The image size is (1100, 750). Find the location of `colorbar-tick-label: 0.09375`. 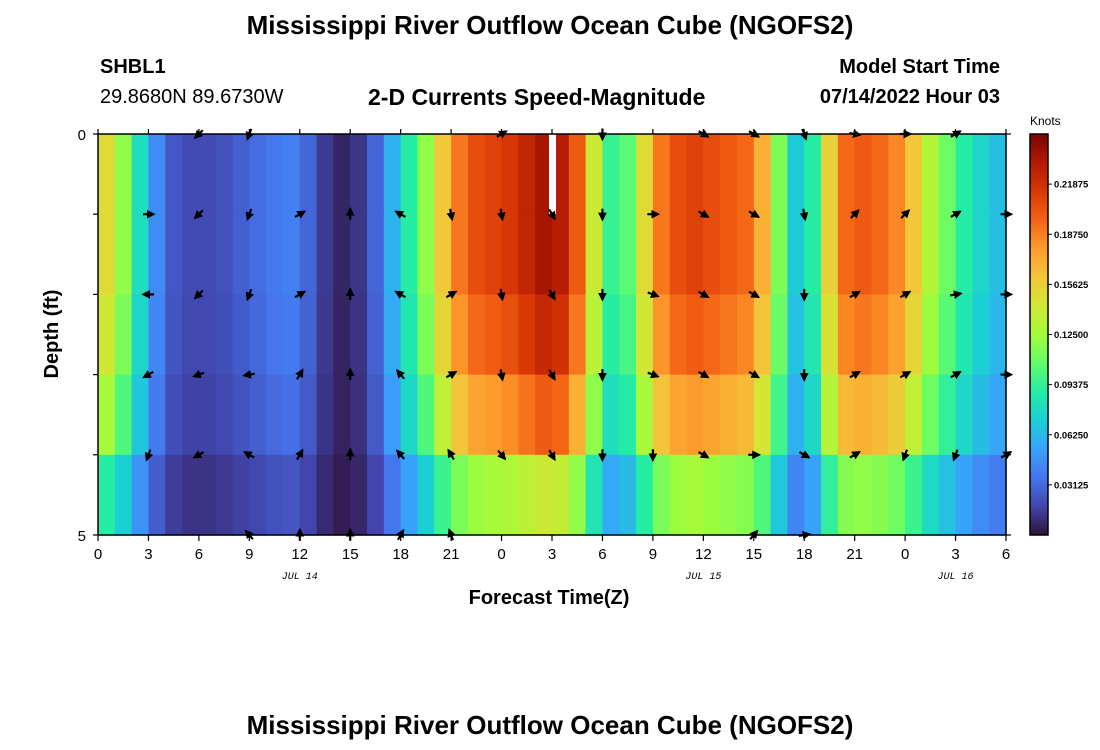

colorbar-tick-label: 0.09375 is located at coordinates (1071, 385).